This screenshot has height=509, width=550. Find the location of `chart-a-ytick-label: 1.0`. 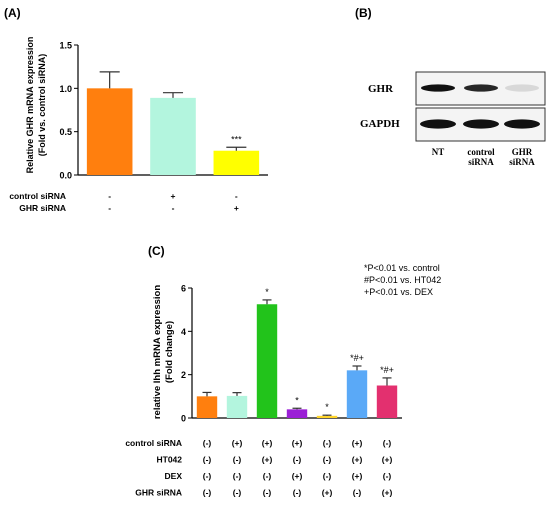

chart-a-ytick-label: 1.0 is located at coordinates (65, 89).